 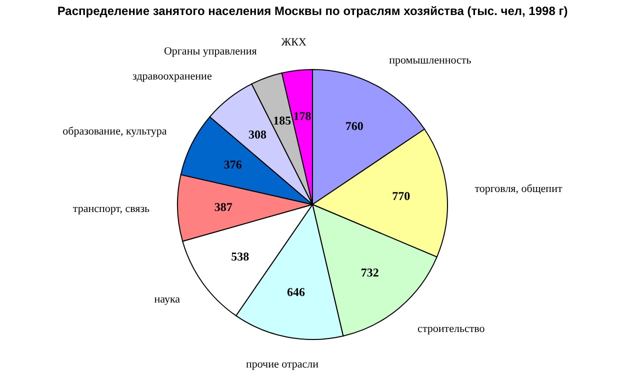 What do you see at coordinates (172, 76) in the screenshot?
I see `slice-label: здравоохранение` at bounding box center [172, 76].